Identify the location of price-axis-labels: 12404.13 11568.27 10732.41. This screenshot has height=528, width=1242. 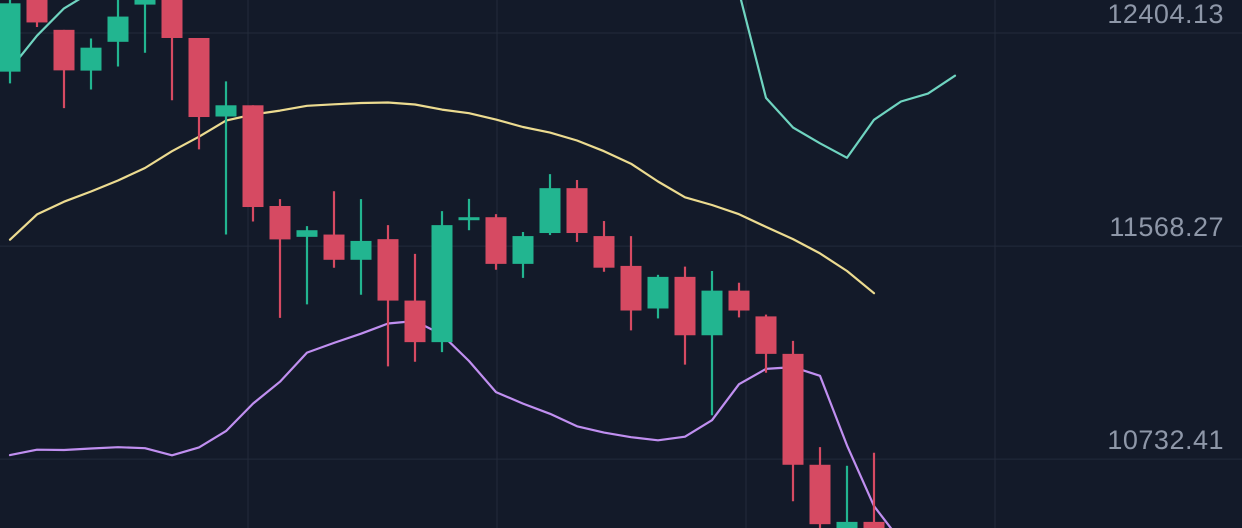
(1165, 227).